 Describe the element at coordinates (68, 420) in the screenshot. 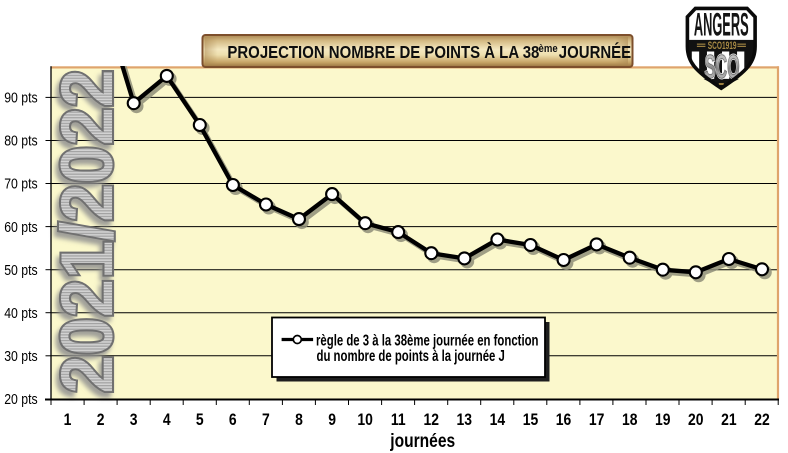

I see `svg-text: 1` at that location.